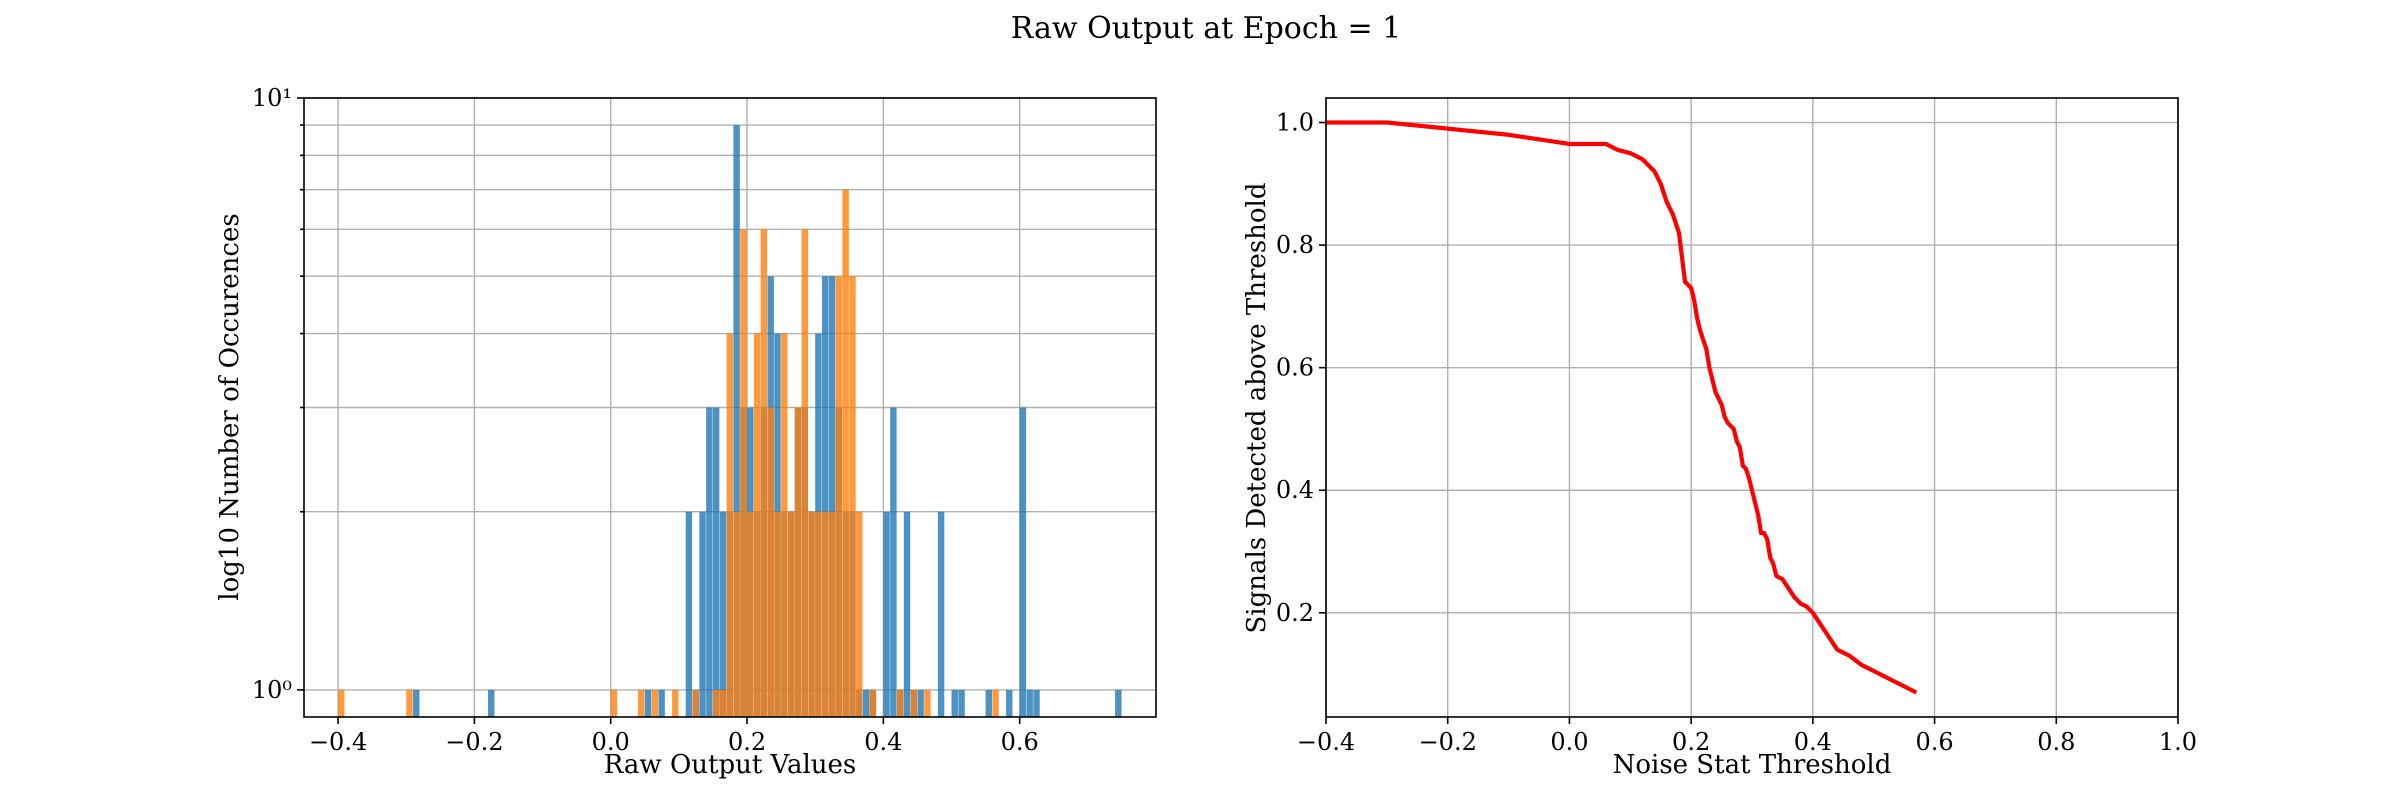 This screenshot has height=800, width=2400. I want to click on line-x-tick-label: 0.4, so click(1813, 742).